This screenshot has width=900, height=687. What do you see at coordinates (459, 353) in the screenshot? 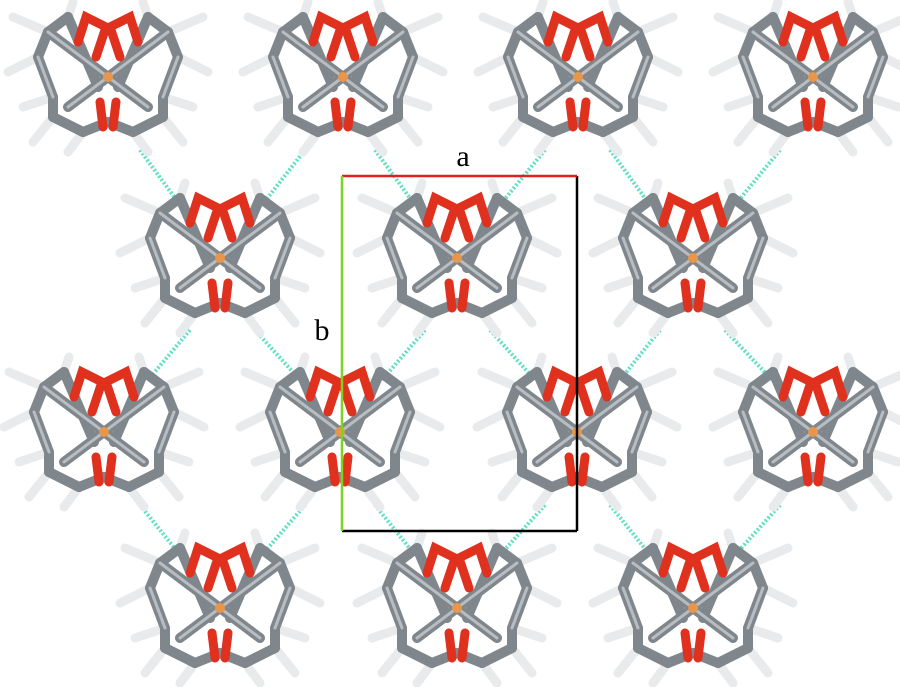
I see `unit-cell` at bounding box center [459, 353].